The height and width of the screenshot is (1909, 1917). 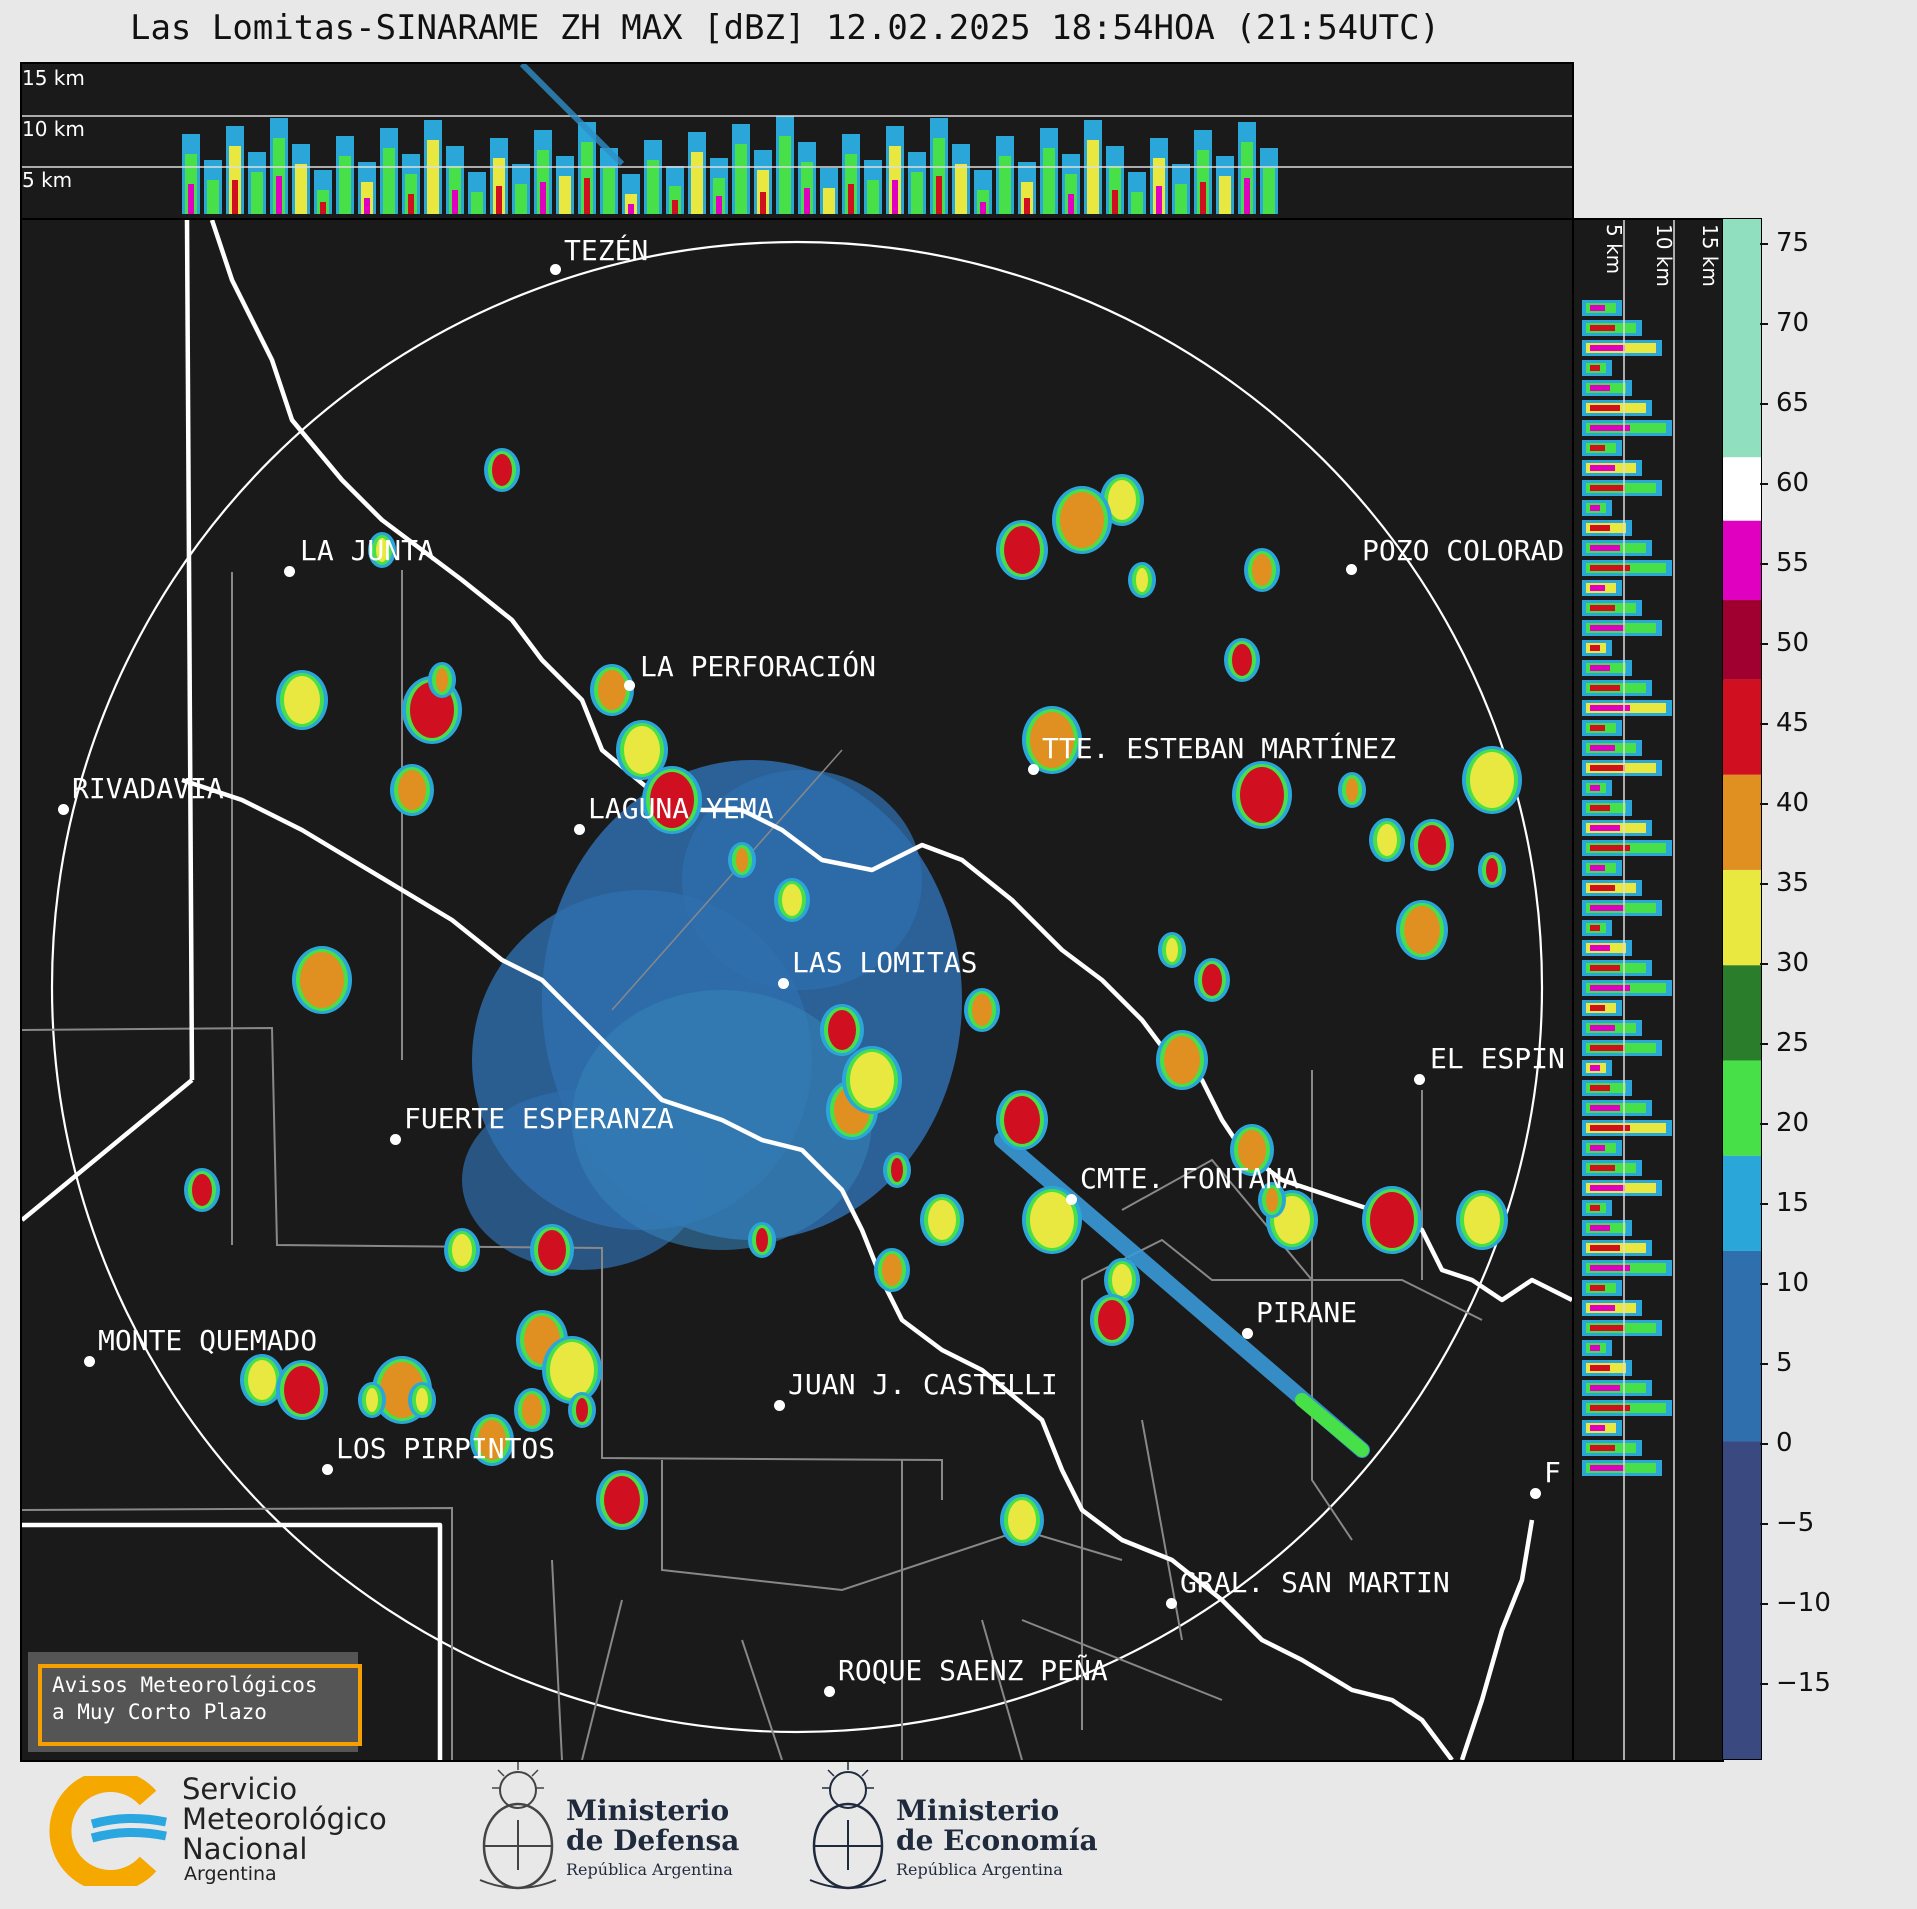 I want to click on warning-box: Avisos Meteorológicos a Muy Corto Plazo, so click(x=195, y=1702).